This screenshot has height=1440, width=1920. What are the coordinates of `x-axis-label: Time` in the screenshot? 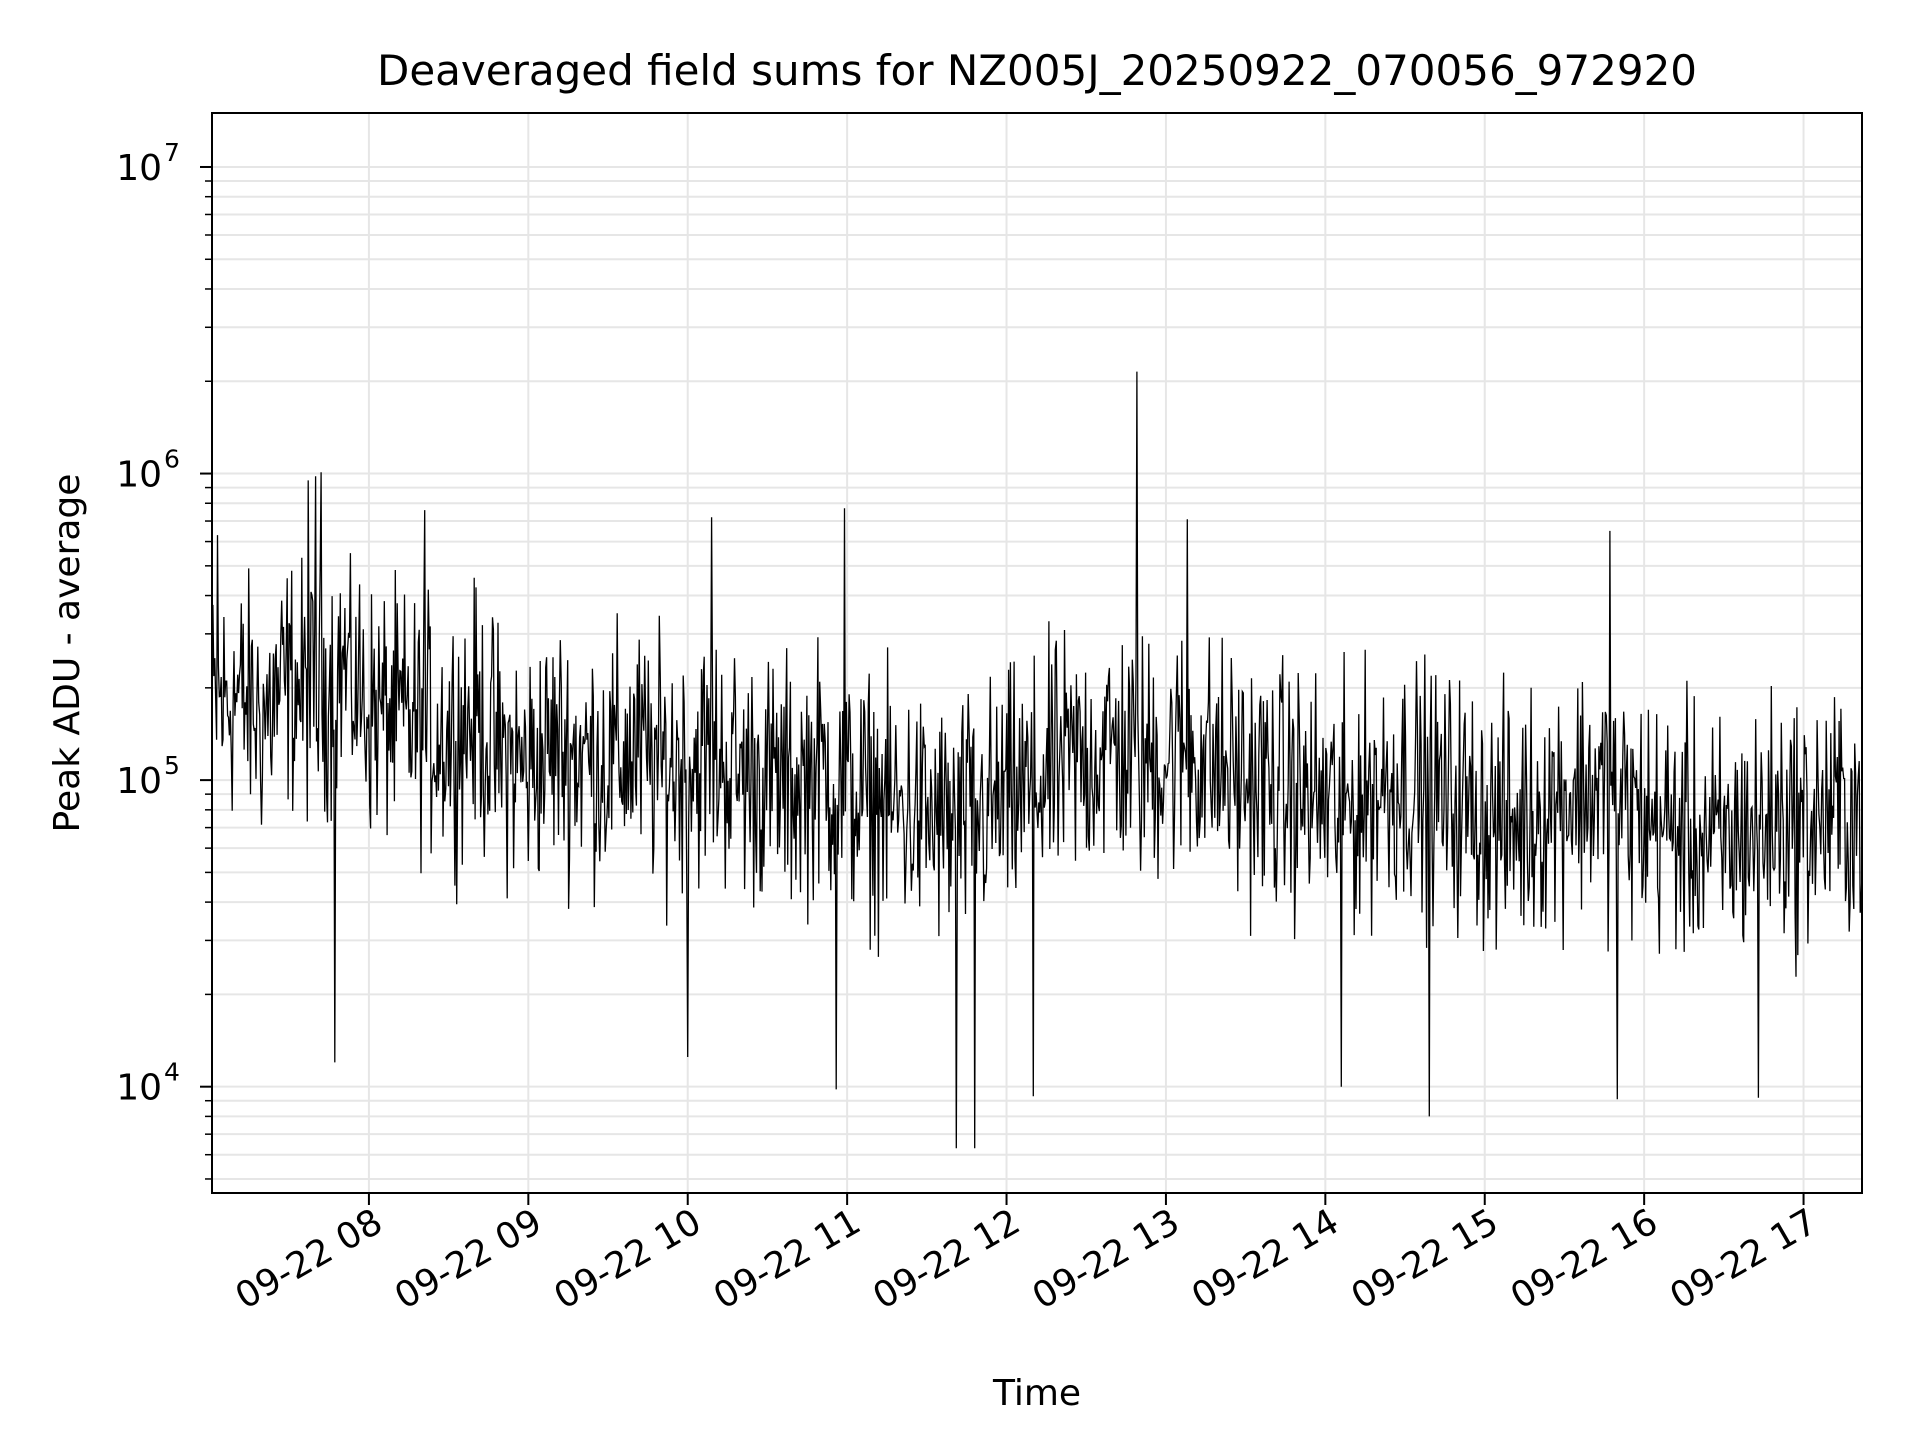 It's located at (1036, 1393).